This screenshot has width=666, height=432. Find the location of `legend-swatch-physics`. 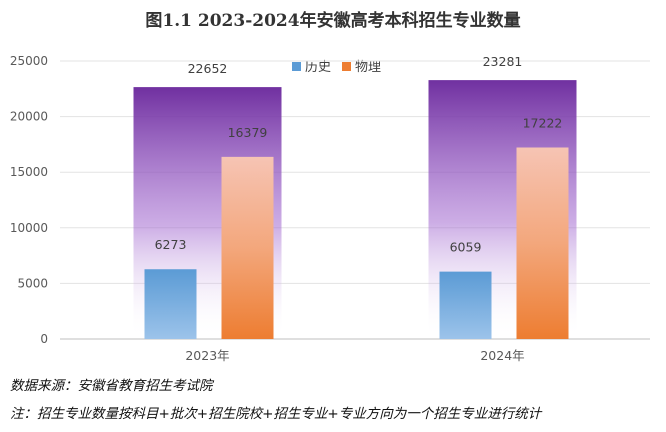

legend-swatch-physics is located at coordinates (346, 66).